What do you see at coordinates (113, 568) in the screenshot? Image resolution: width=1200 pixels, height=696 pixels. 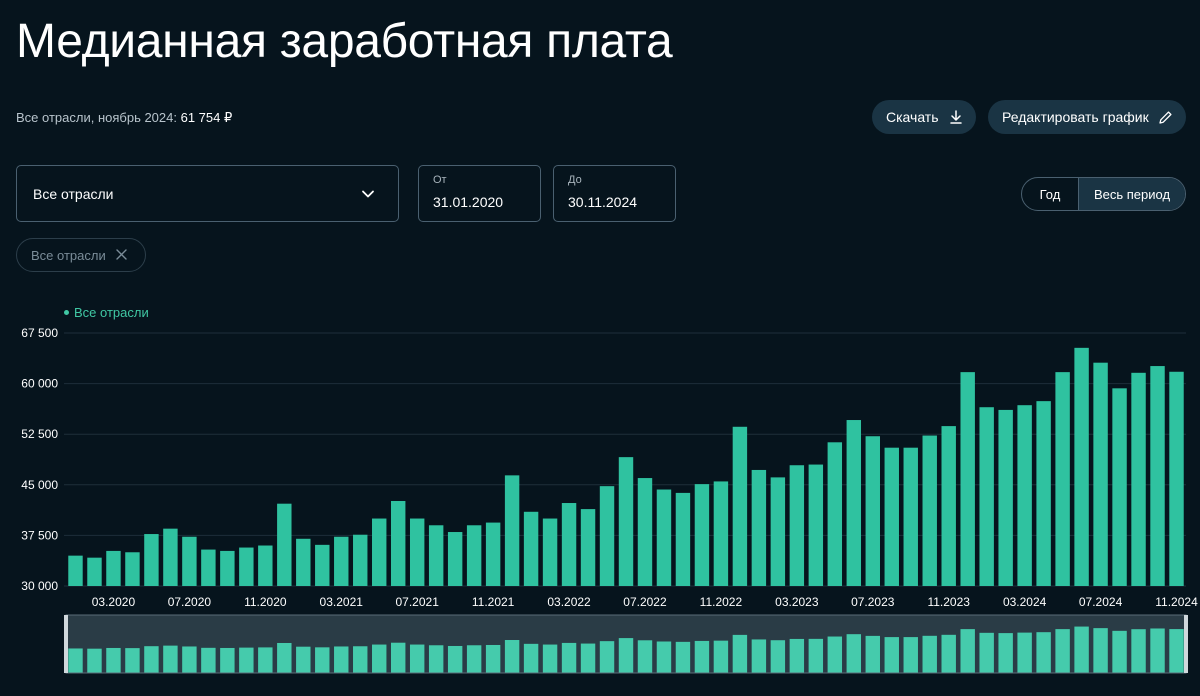 I see `bar: 03.2020: 35200` at bounding box center [113, 568].